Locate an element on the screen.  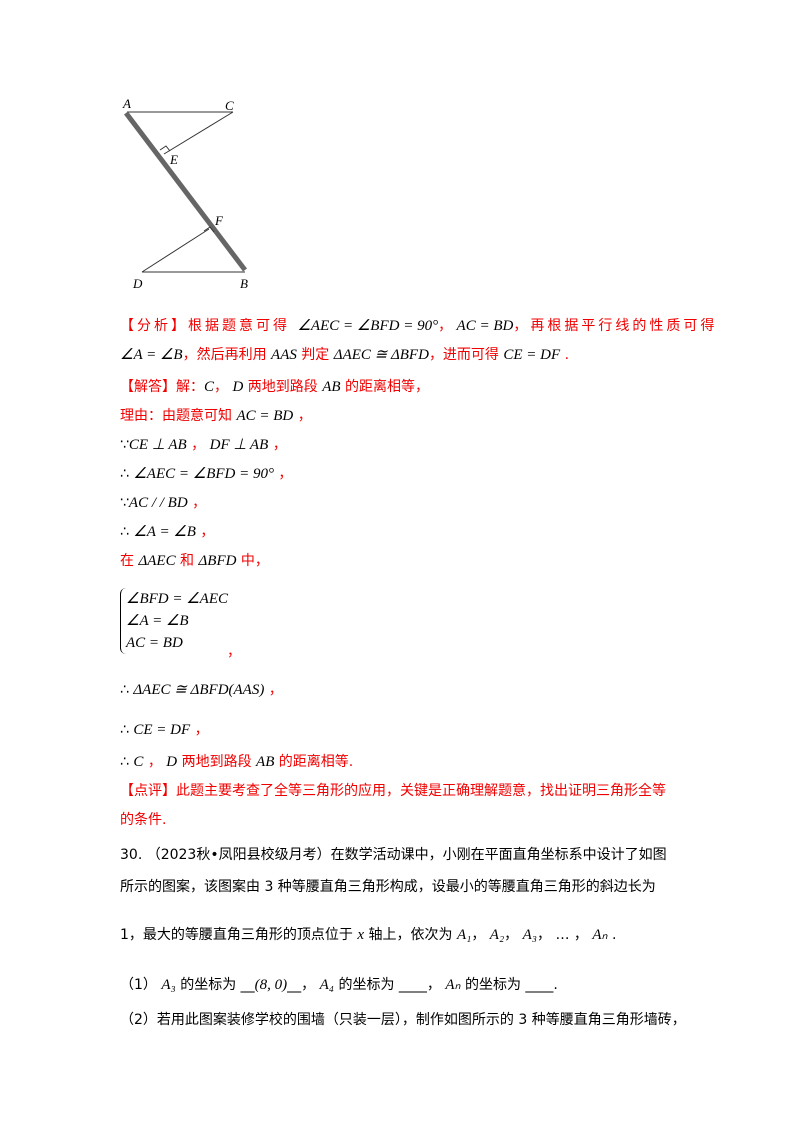
text-segment: 在 is located at coordinates (129, 561).